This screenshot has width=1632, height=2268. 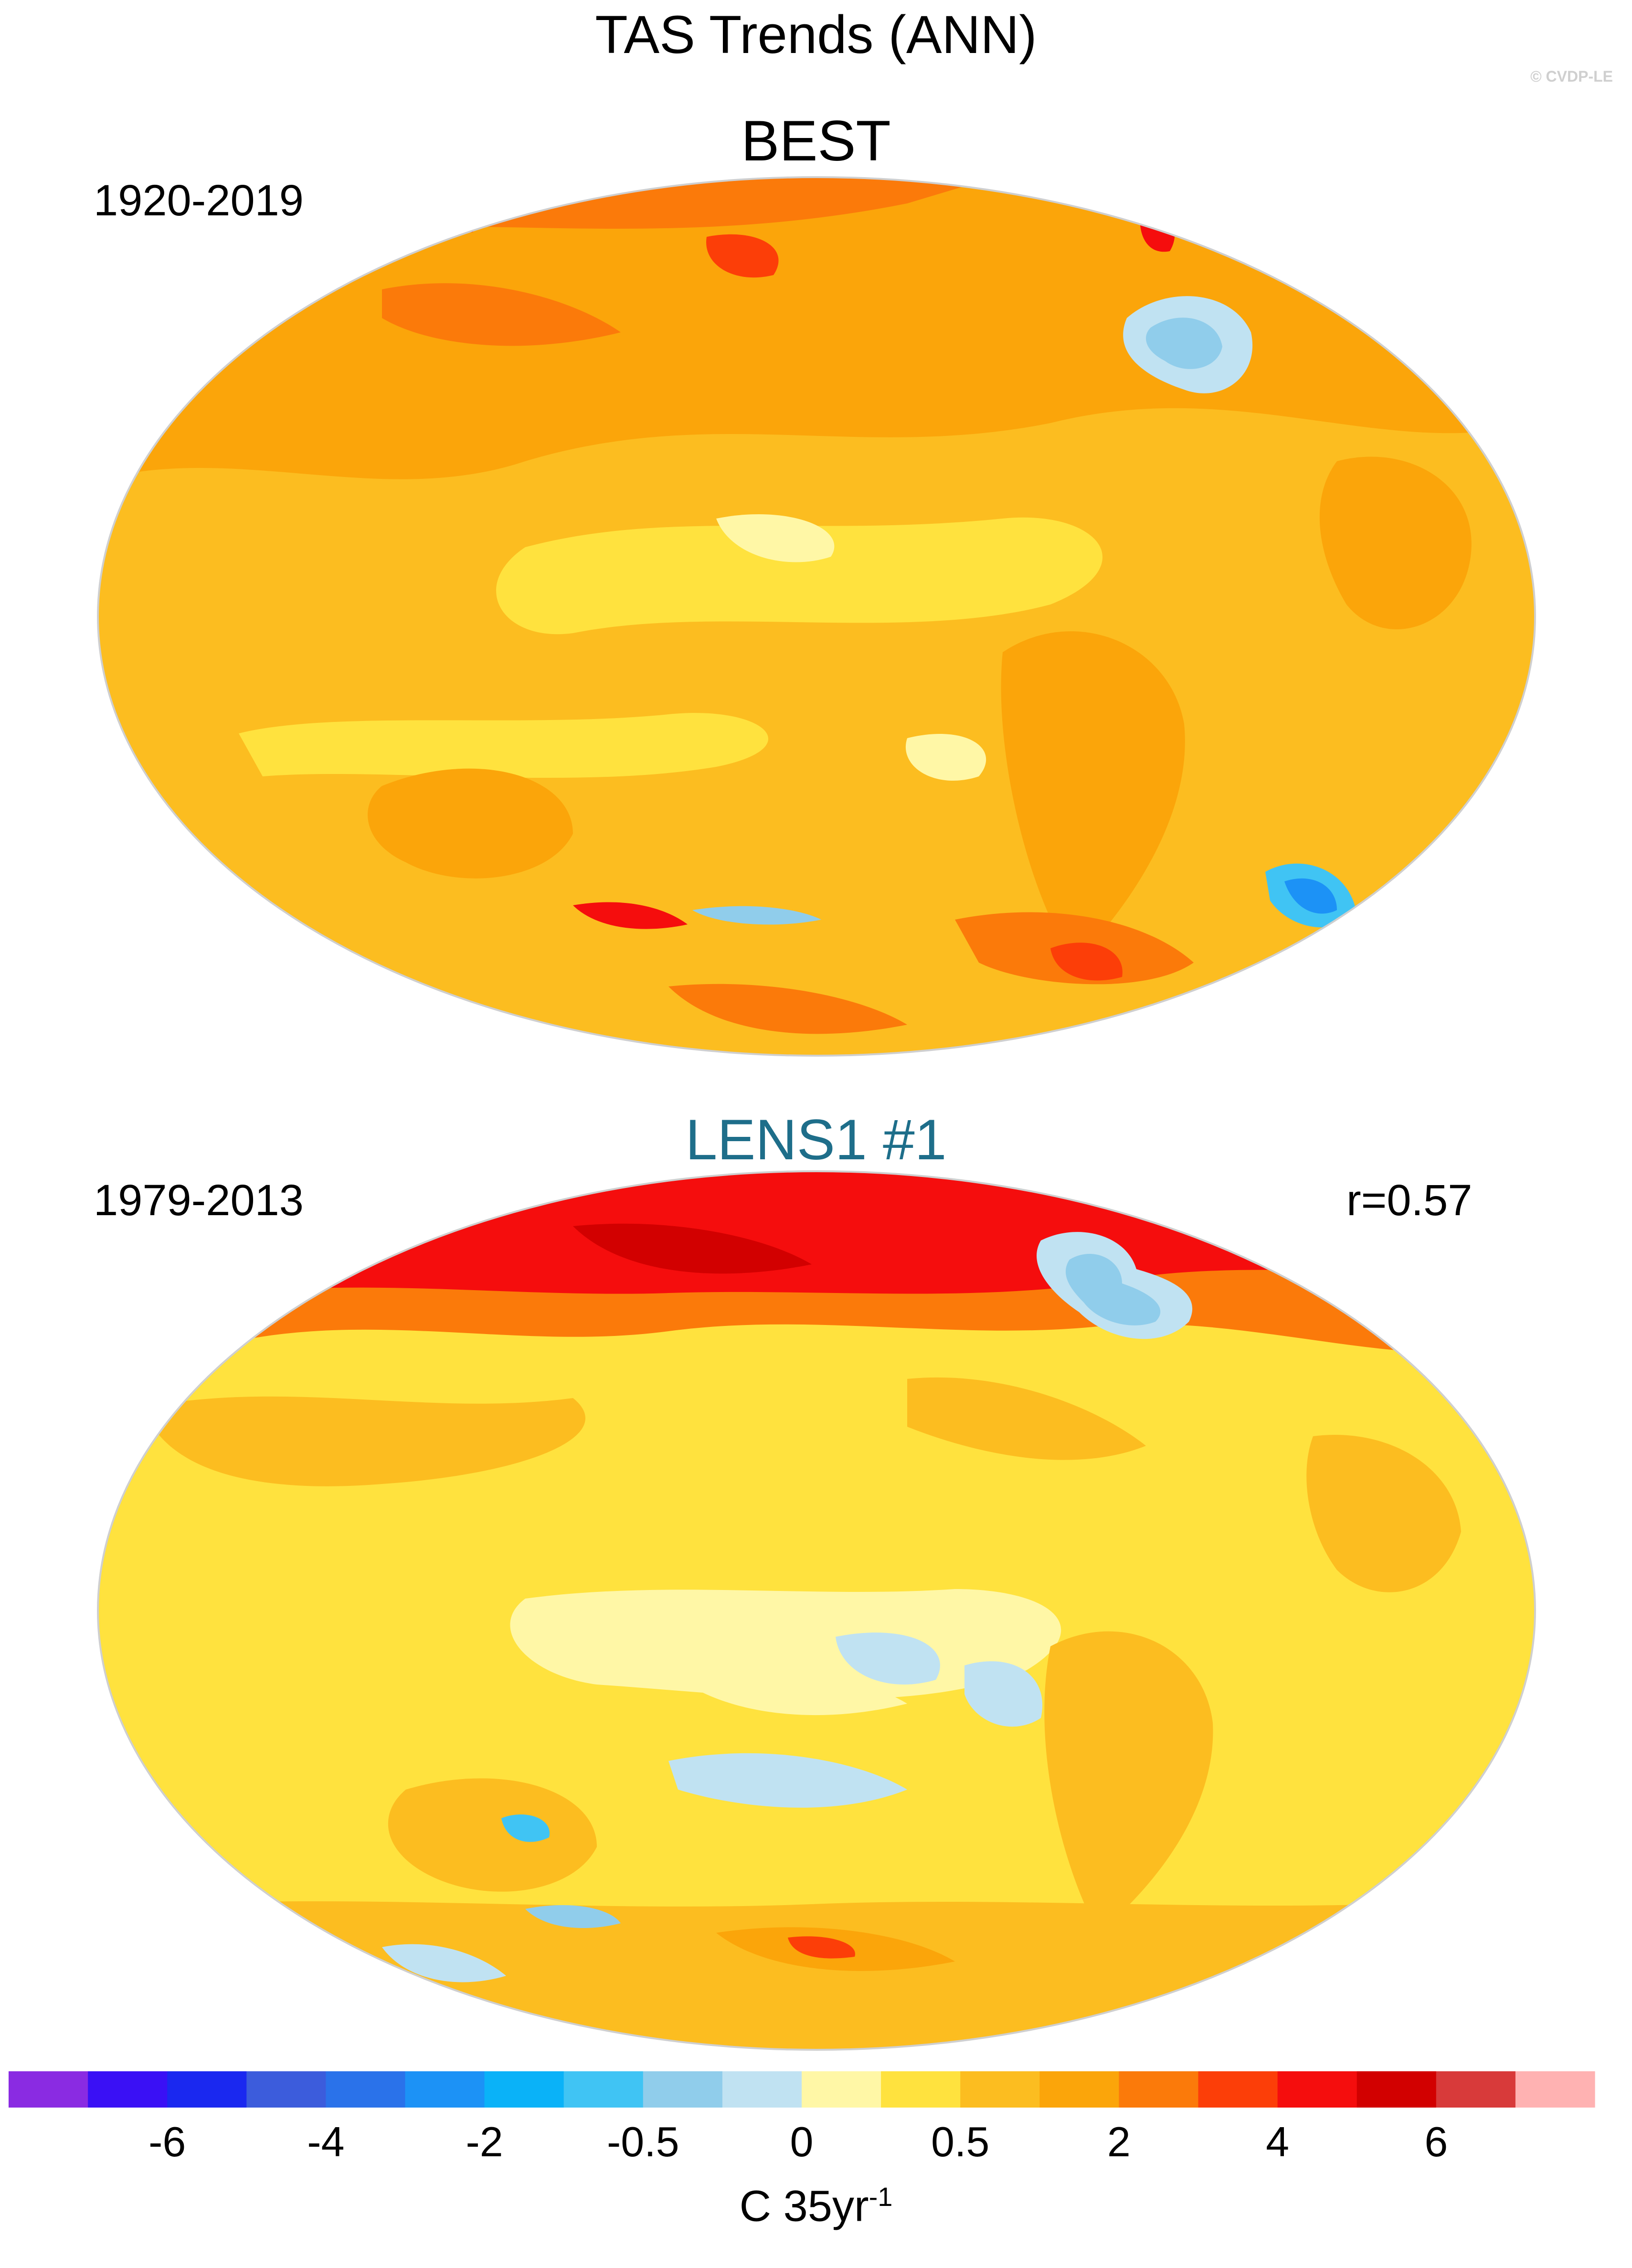 What do you see at coordinates (881, 2197) in the screenshot?
I see `colorbar-unit-superscript: -1` at bounding box center [881, 2197].